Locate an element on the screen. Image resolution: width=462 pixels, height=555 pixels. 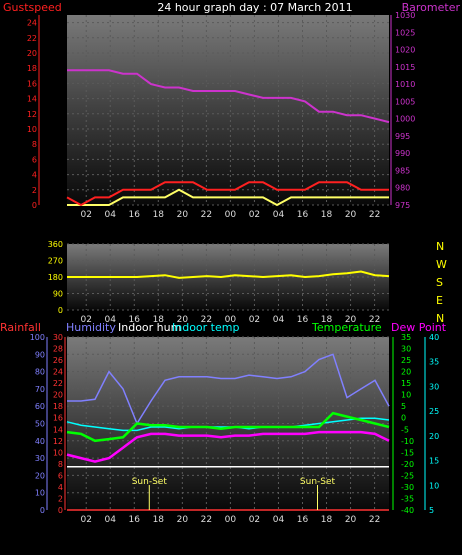
panel1-x-tick: 04 is located at coordinates (279, 215).